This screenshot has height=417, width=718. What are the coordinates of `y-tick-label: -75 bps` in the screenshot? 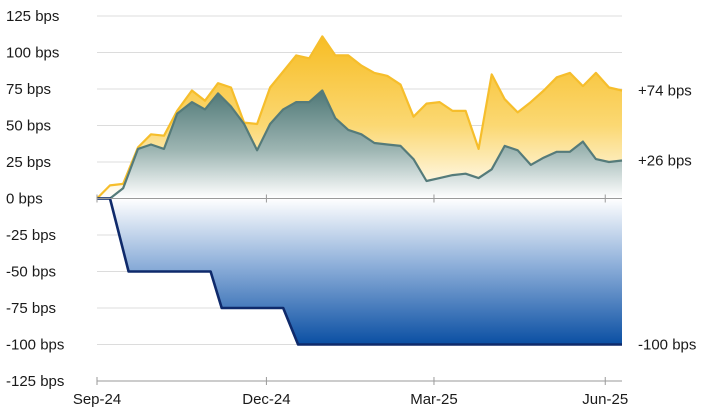 It's located at (31, 308).